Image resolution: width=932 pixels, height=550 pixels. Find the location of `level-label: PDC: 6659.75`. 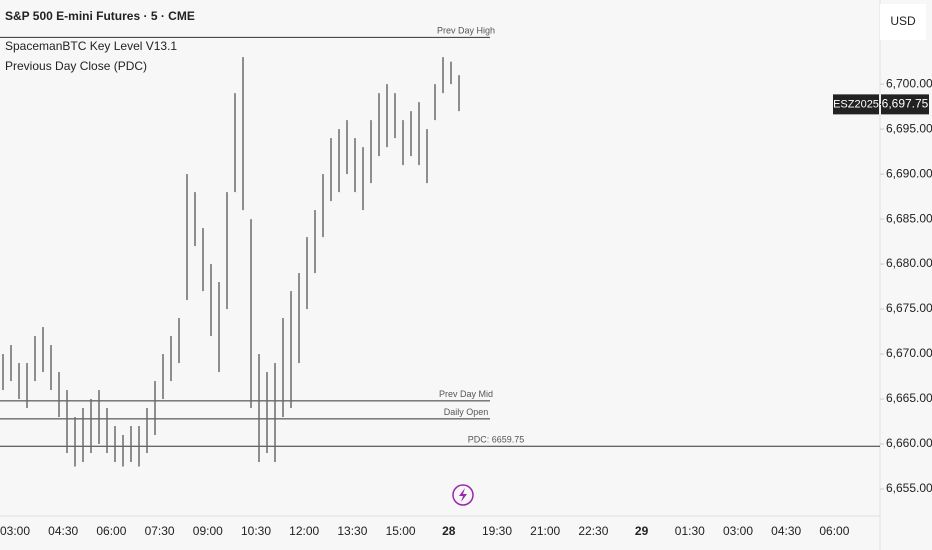

level-label: PDC: 6659.75 is located at coordinates (496, 440).